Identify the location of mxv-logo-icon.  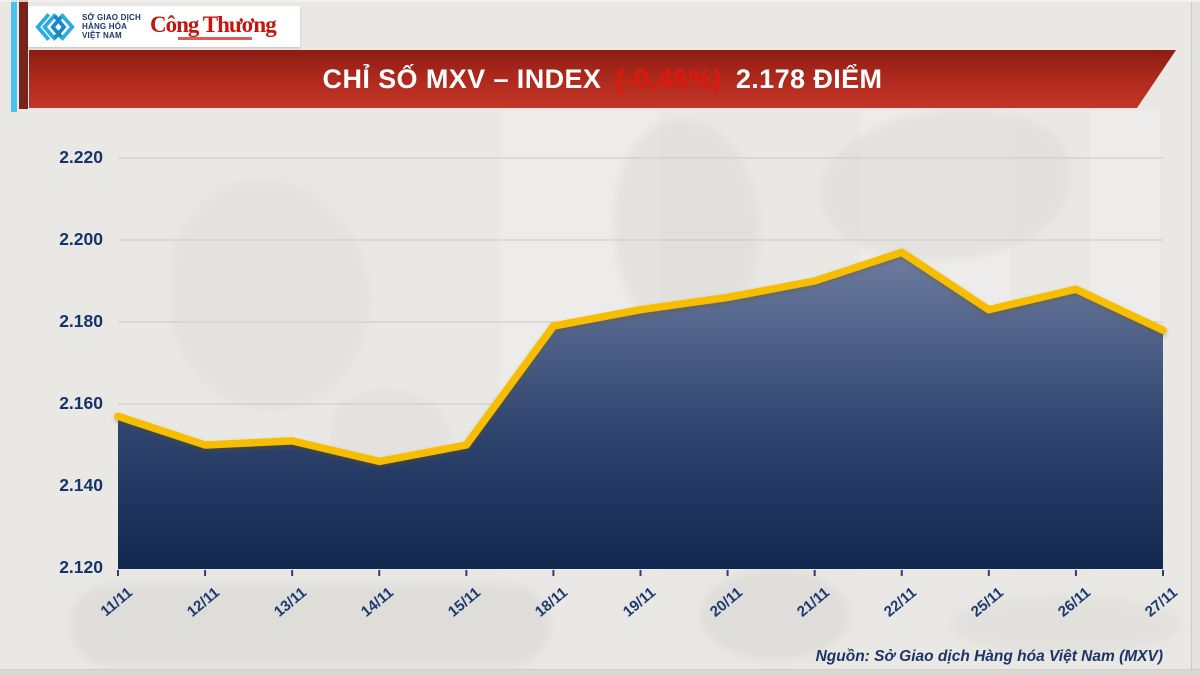
(55, 26).